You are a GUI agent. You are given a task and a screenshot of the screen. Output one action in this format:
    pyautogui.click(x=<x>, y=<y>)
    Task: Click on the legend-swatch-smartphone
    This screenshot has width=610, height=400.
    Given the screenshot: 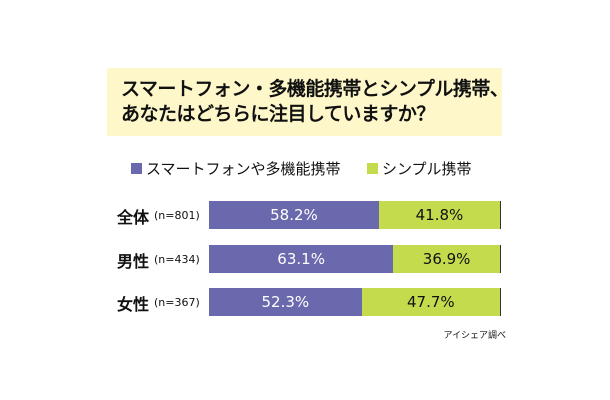 What is the action you would take?
    pyautogui.click(x=136, y=168)
    